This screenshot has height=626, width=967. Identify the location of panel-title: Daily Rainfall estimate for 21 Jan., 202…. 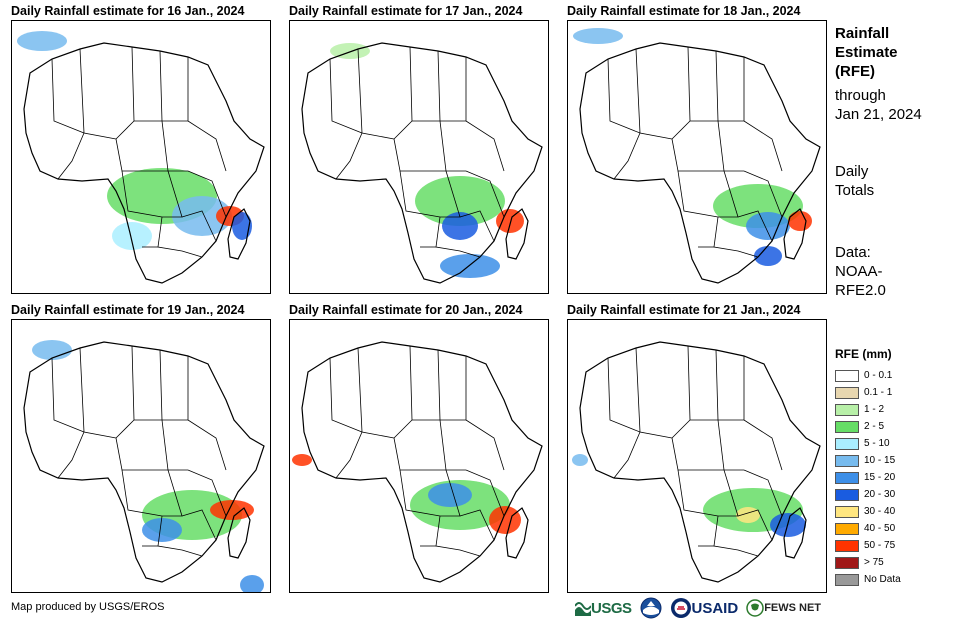
(684, 310).